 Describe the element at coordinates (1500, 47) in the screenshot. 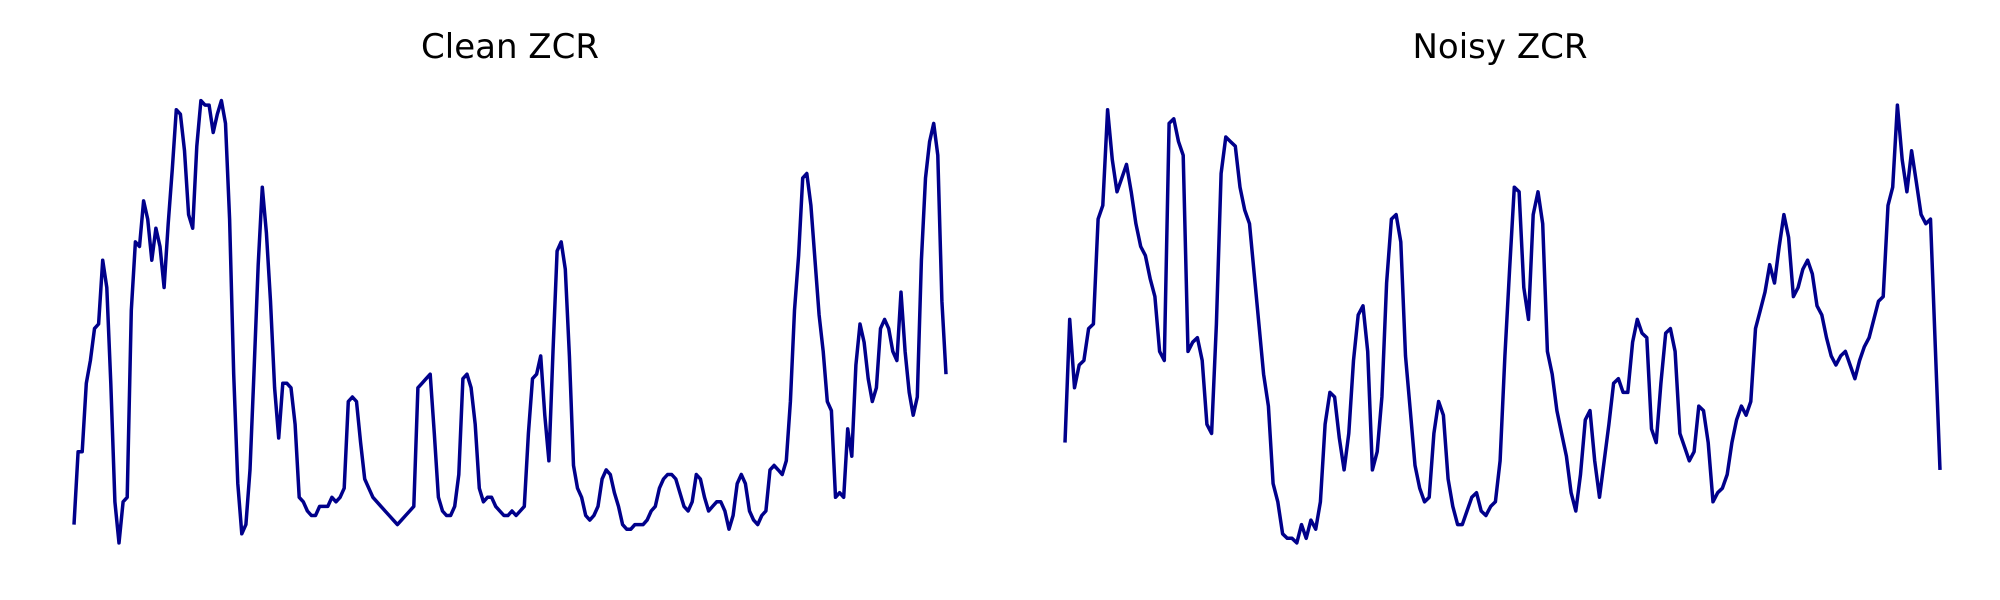

I see `chart-title-noisy: Noisy ZCR` at that location.